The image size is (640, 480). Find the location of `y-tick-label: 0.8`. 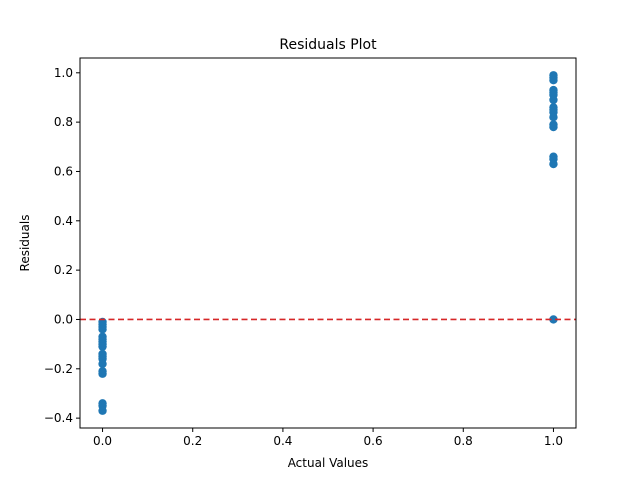

y-tick-label: 0.8 is located at coordinates (63, 122).